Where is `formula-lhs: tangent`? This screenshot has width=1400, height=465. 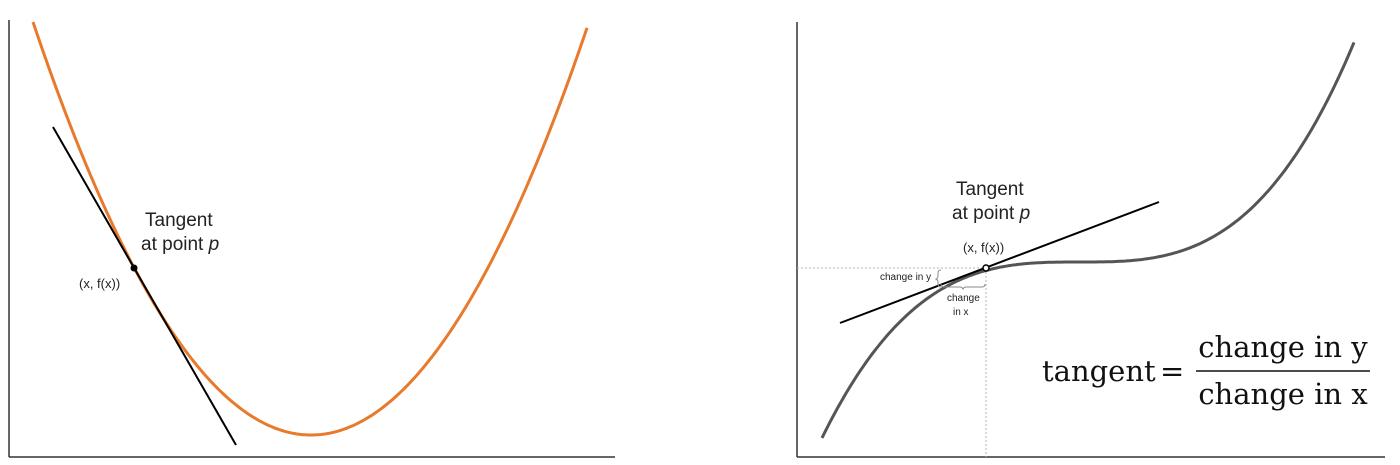
formula-lhs: tangent is located at coordinates (1099, 371).